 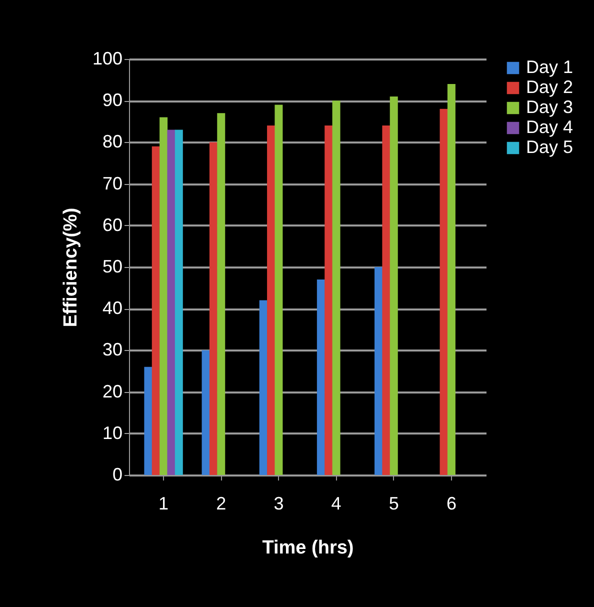 I want to click on x-axis-title: Time (hrs), so click(x=308, y=548).